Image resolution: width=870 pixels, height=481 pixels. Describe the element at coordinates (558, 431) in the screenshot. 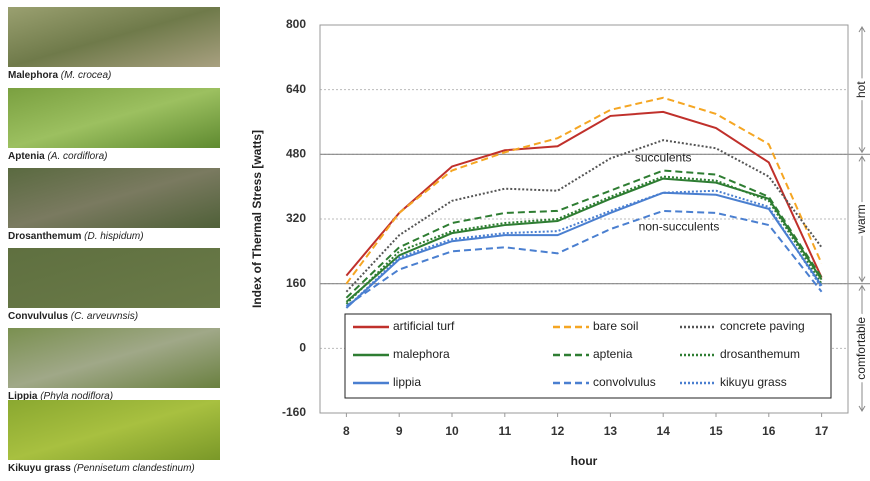

I see `x-tick-label: 12` at that location.